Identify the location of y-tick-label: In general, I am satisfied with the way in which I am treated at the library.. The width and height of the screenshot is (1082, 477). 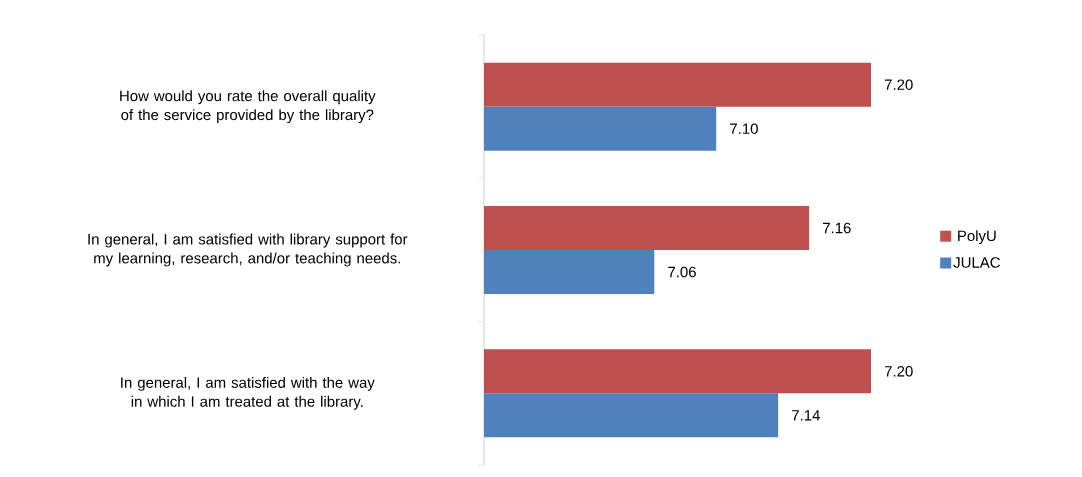
(248, 393).